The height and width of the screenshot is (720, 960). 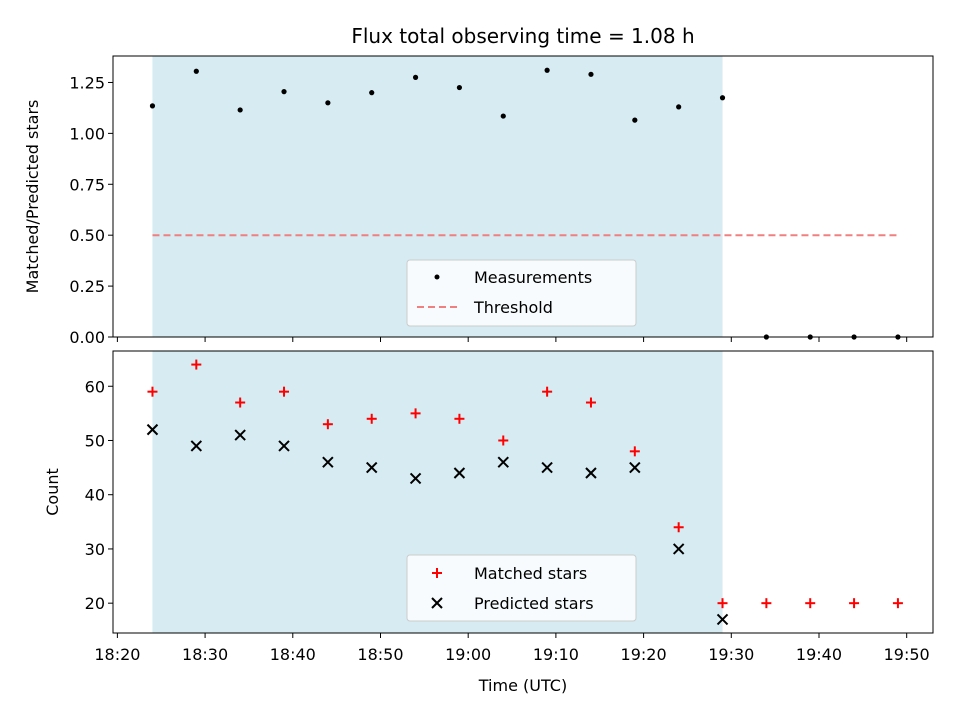 What do you see at coordinates (87, 286) in the screenshot?
I see `y-tick-label: 0.25` at bounding box center [87, 286].